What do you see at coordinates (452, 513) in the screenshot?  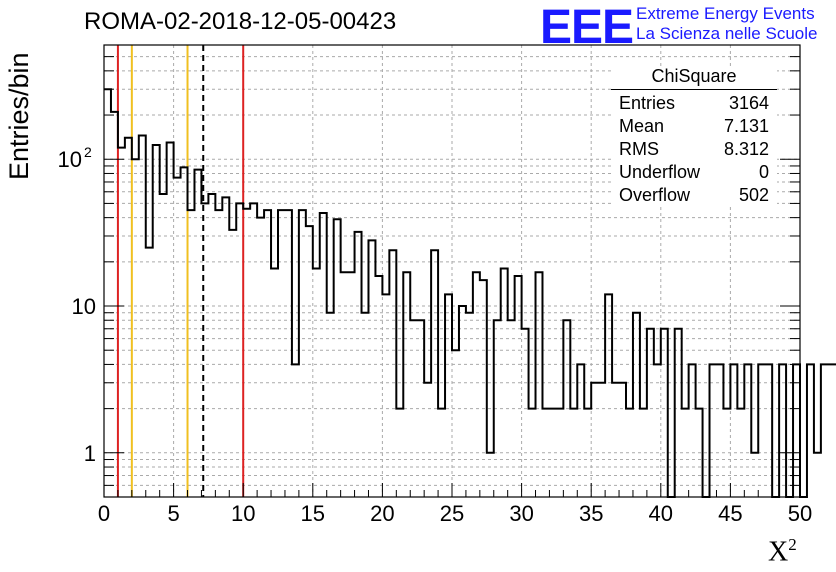 I see `x-tick-label: 25` at bounding box center [452, 513].